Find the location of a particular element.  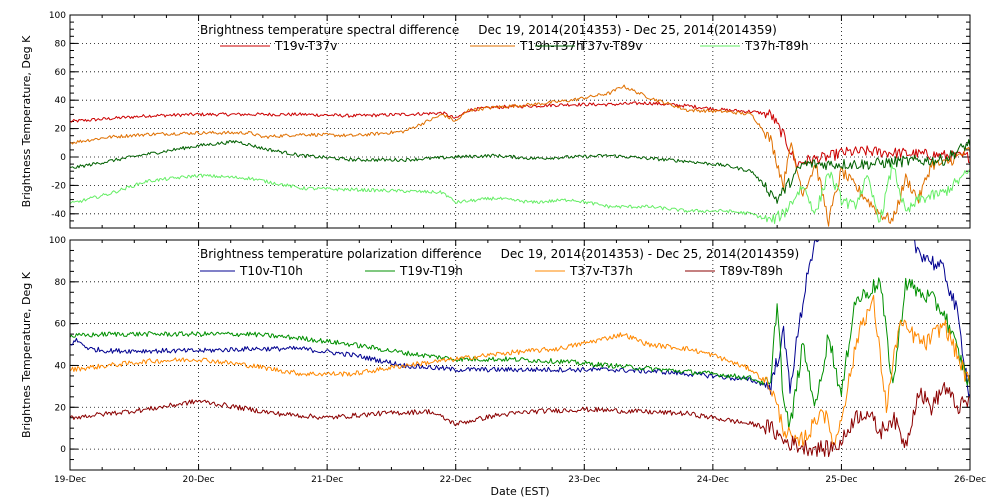

x-tick-label: 25-Dec is located at coordinates (841, 480).